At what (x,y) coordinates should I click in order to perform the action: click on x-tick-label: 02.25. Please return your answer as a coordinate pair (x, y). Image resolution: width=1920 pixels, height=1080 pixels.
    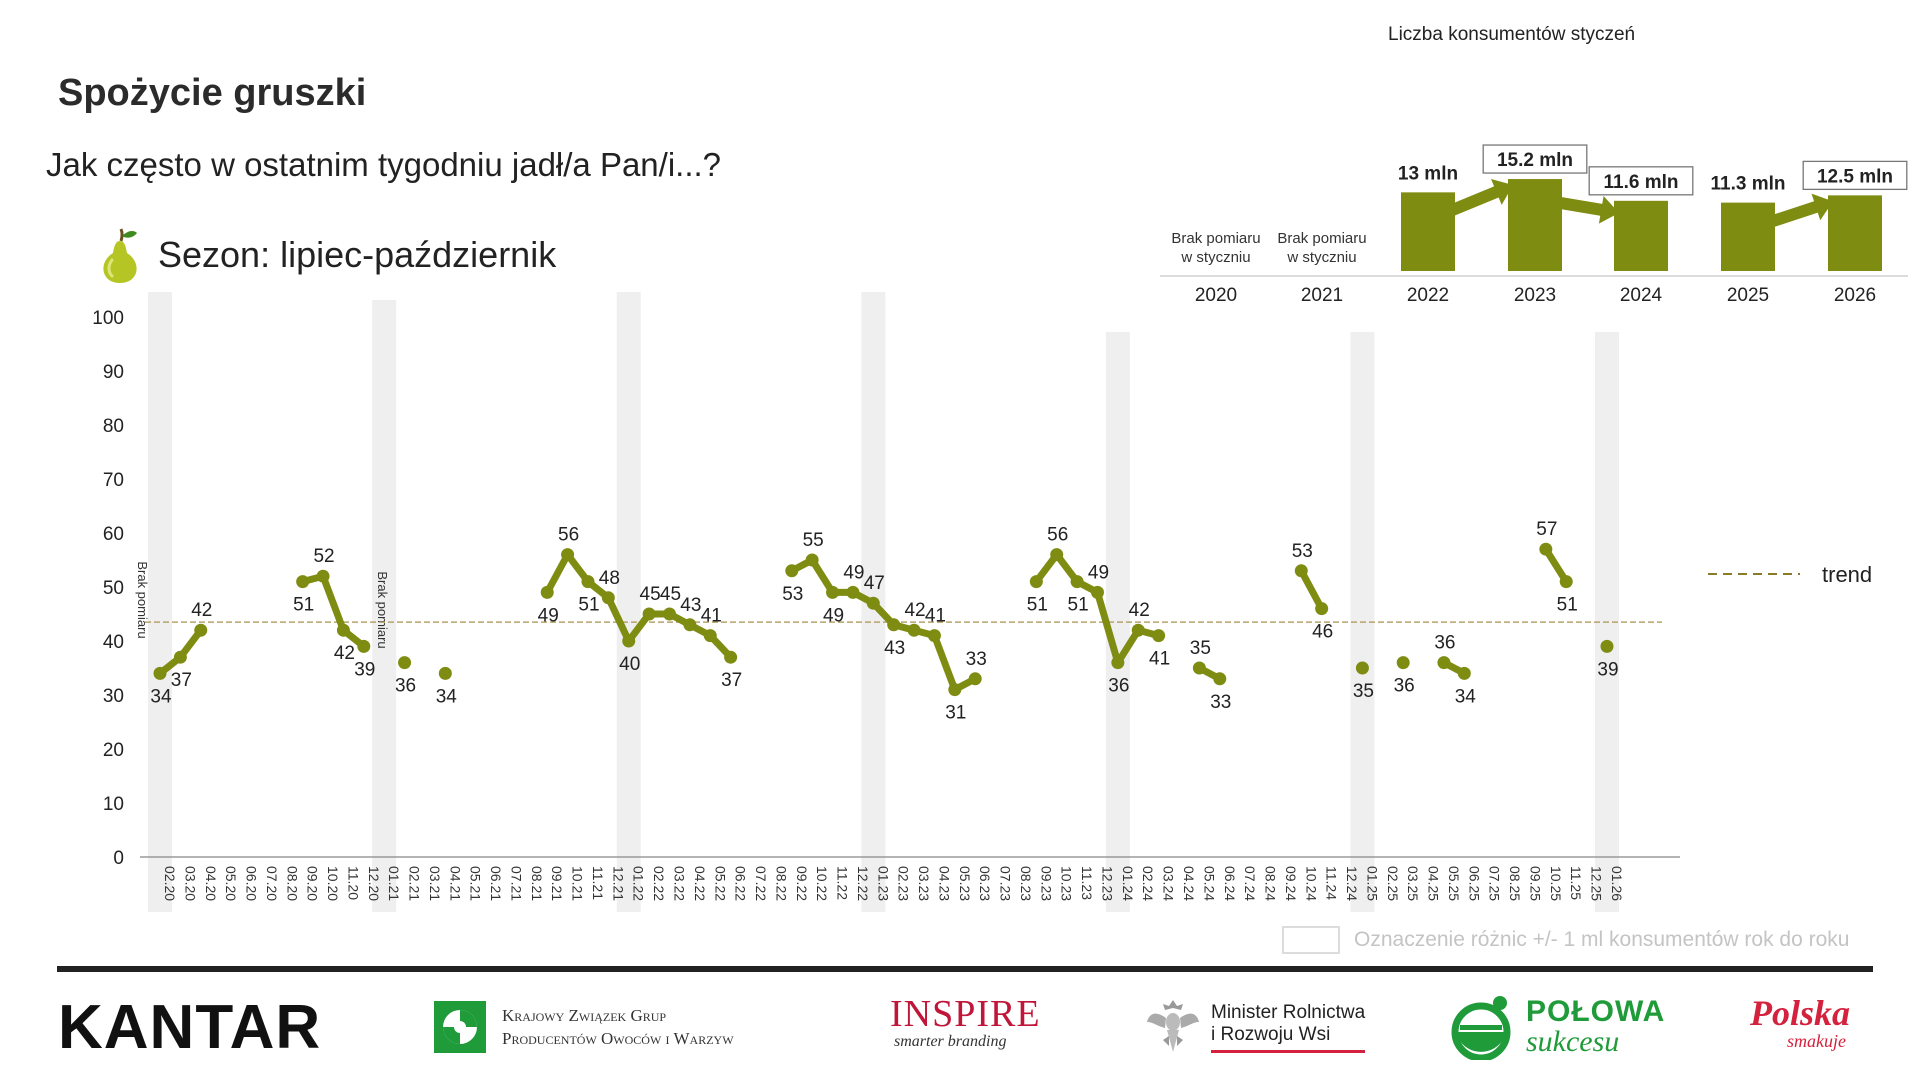
    Looking at the image, I should click on (1393, 883).